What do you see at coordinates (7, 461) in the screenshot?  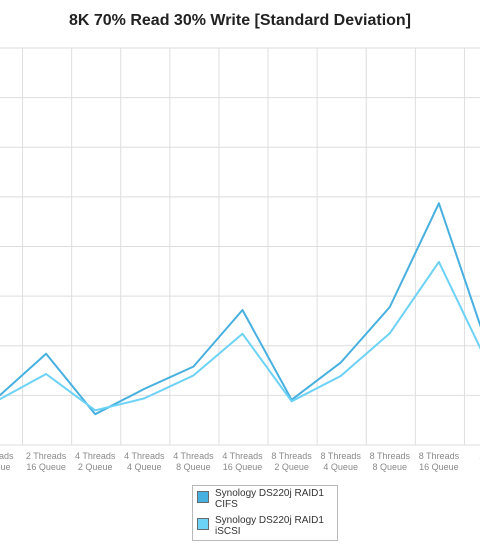 I see `x-tick-label: ThreadsQueue` at bounding box center [7, 461].